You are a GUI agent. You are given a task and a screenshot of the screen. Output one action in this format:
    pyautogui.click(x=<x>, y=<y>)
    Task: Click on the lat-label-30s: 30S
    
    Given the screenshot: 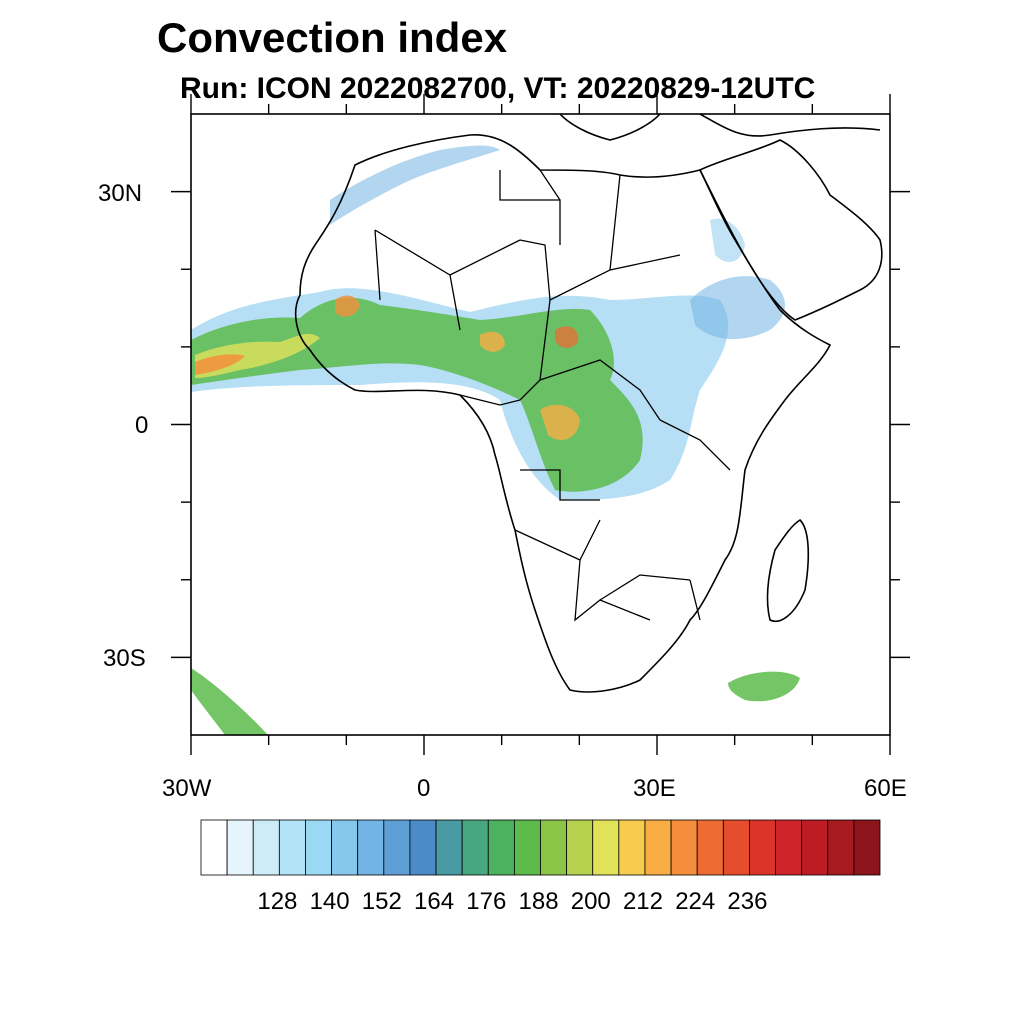 What is the action you would take?
    pyautogui.click(x=124, y=658)
    